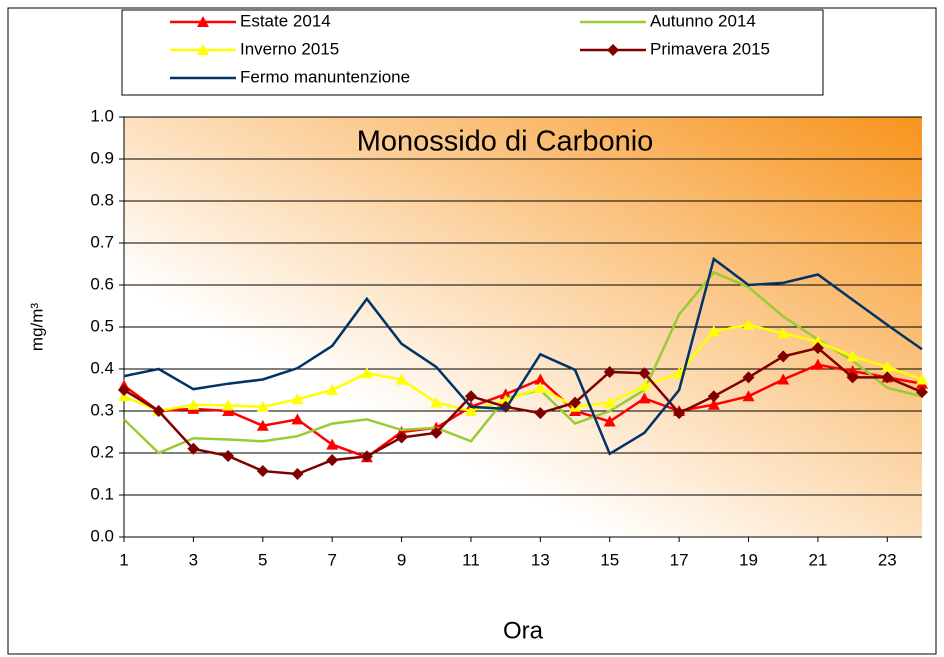 Image resolution: width=944 pixels, height=657 pixels. I want to click on x-tick-label: 23, so click(887, 559).